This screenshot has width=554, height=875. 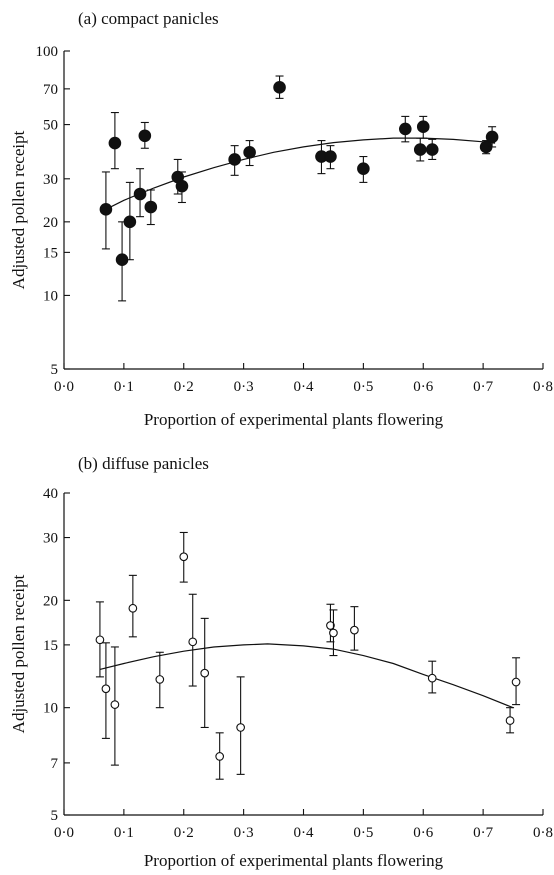 What do you see at coordinates (55, 764) in the screenshot?
I see `y-tick-label: 7` at bounding box center [55, 764].